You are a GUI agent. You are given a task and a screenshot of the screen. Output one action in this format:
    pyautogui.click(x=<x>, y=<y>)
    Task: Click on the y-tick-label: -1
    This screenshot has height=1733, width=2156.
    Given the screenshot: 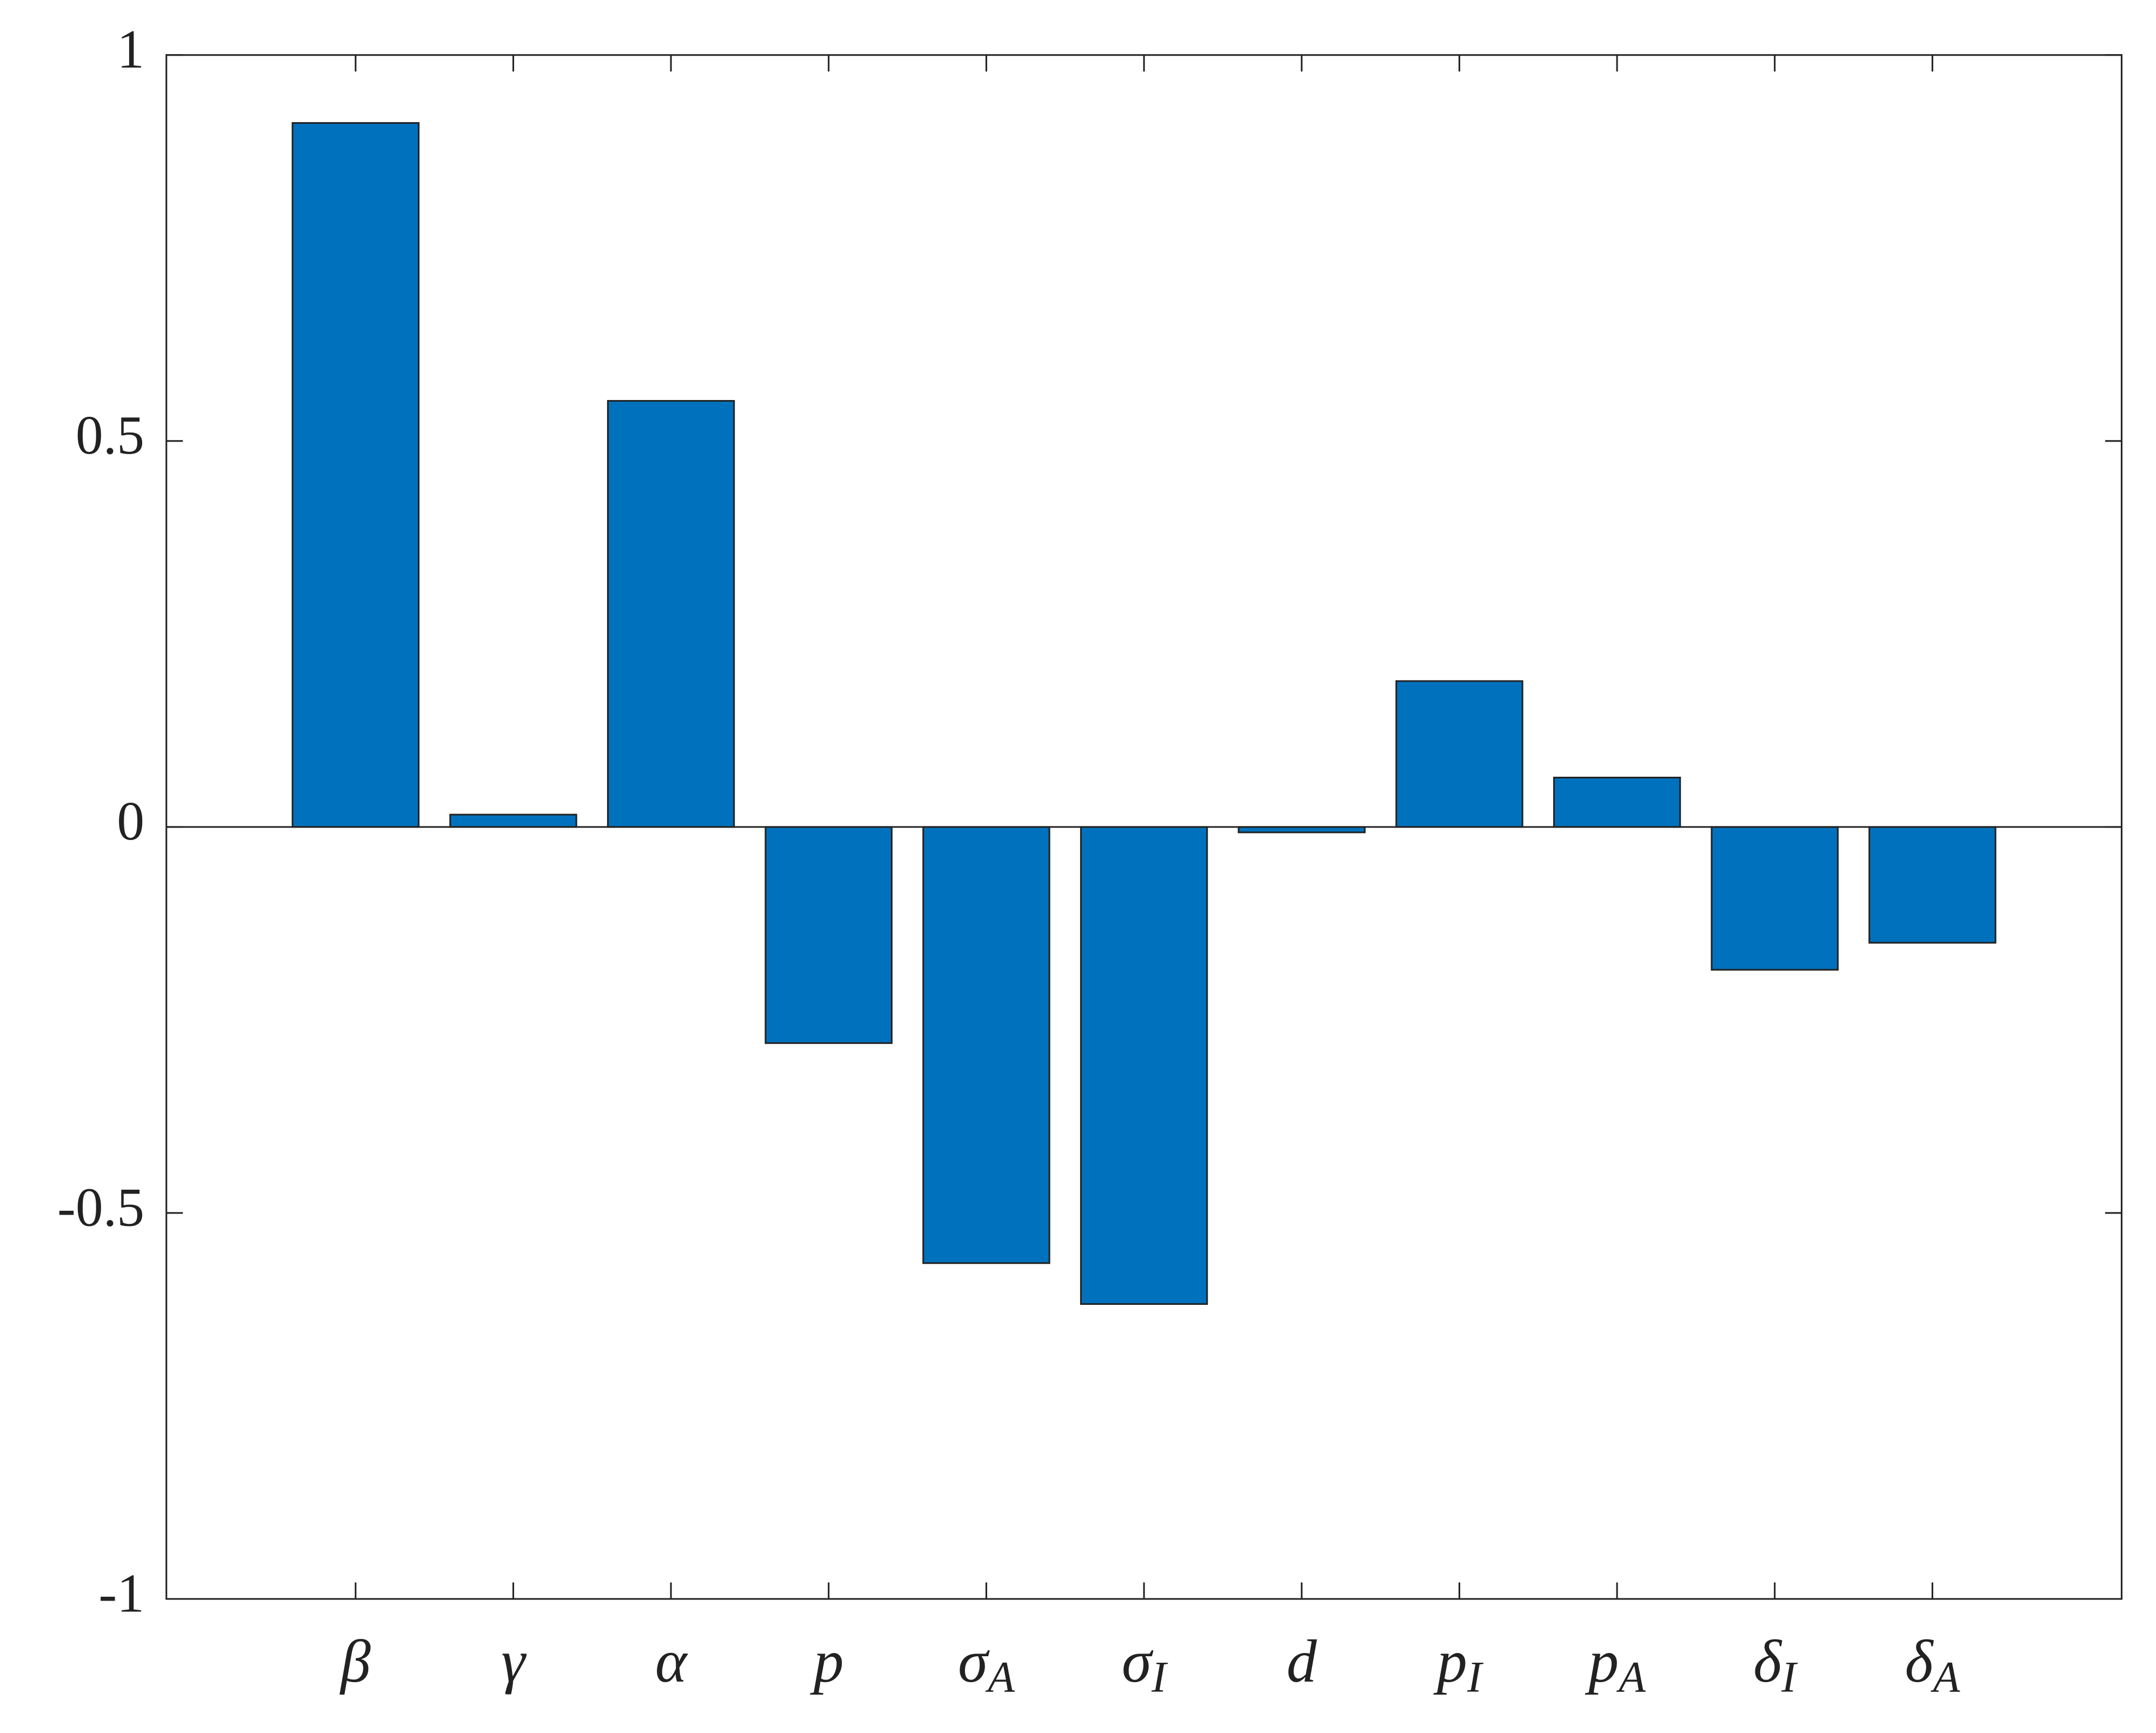 What is the action you would take?
    pyautogui.click(x=121, y=1594)
    